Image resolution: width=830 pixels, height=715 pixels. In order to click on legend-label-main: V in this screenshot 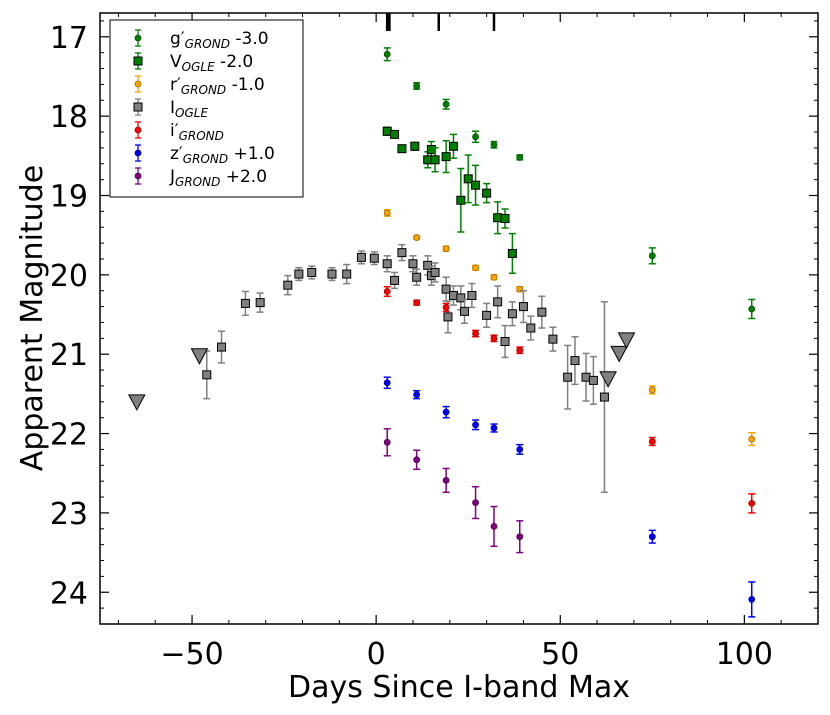, I will do `click(176, 62)`.